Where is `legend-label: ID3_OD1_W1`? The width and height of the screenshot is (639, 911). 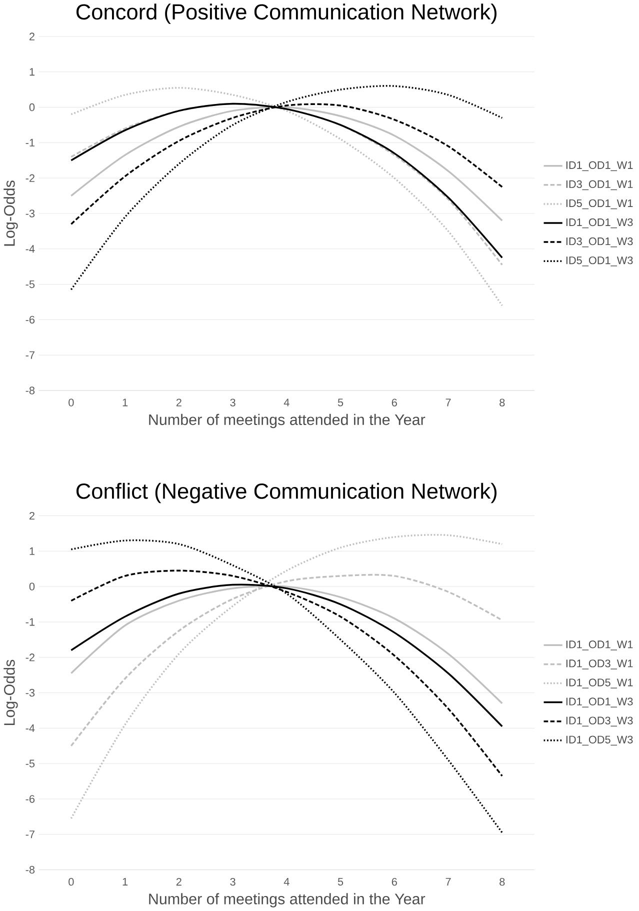 legend-label: ID3_OD1_W1 is located at coordinates (599, 185).